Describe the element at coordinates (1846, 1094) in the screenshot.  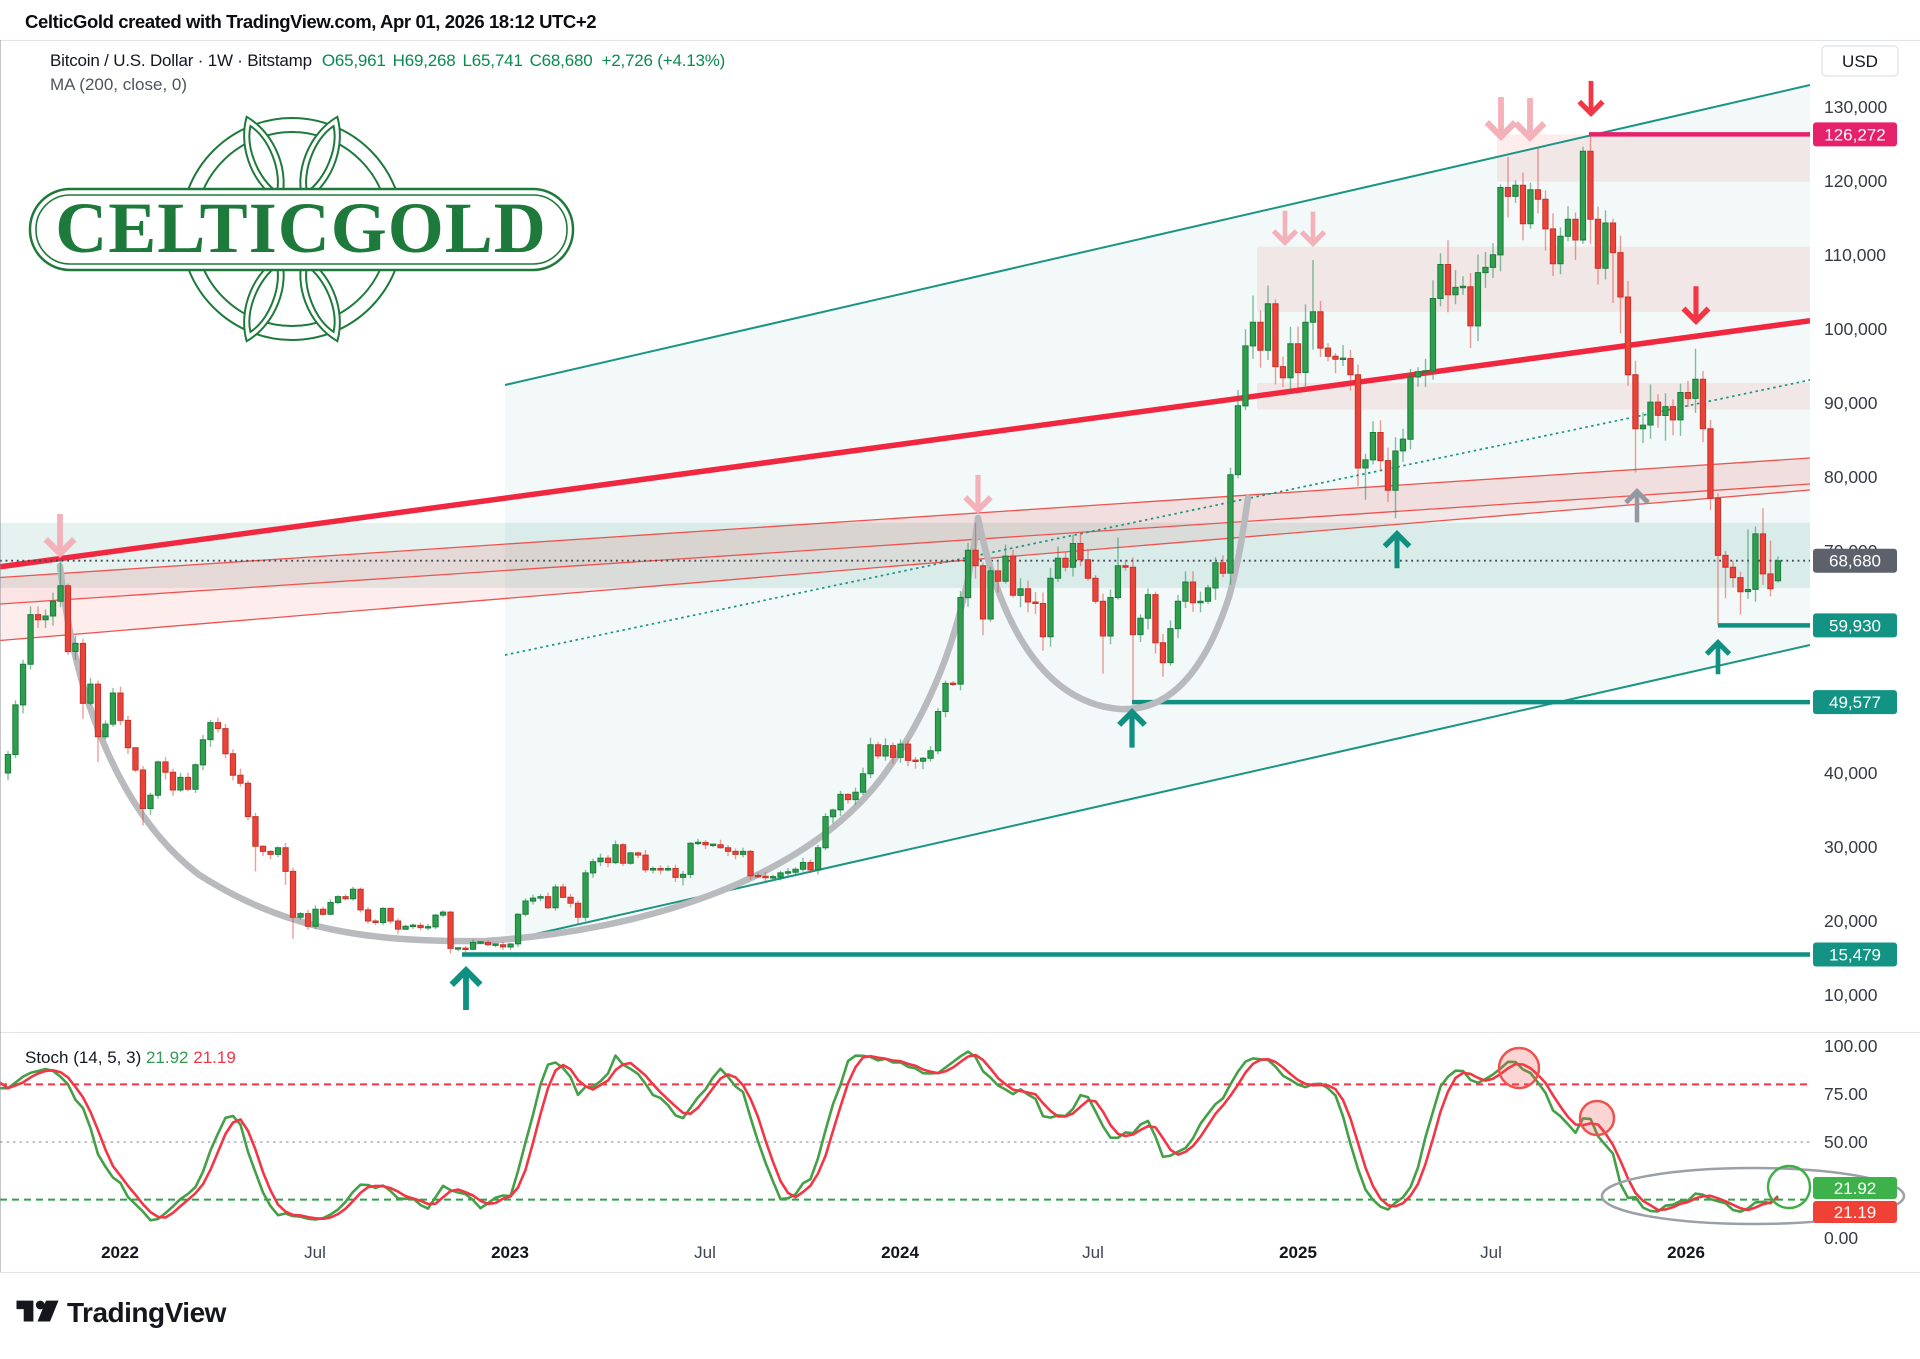
I see `svg-text: 75.00` at that location.